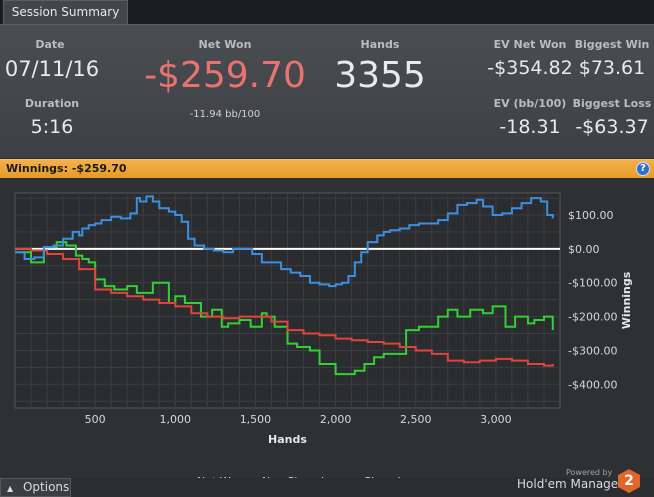  I want to click on tab-session-summary: Session Summary, so click(65, 12).